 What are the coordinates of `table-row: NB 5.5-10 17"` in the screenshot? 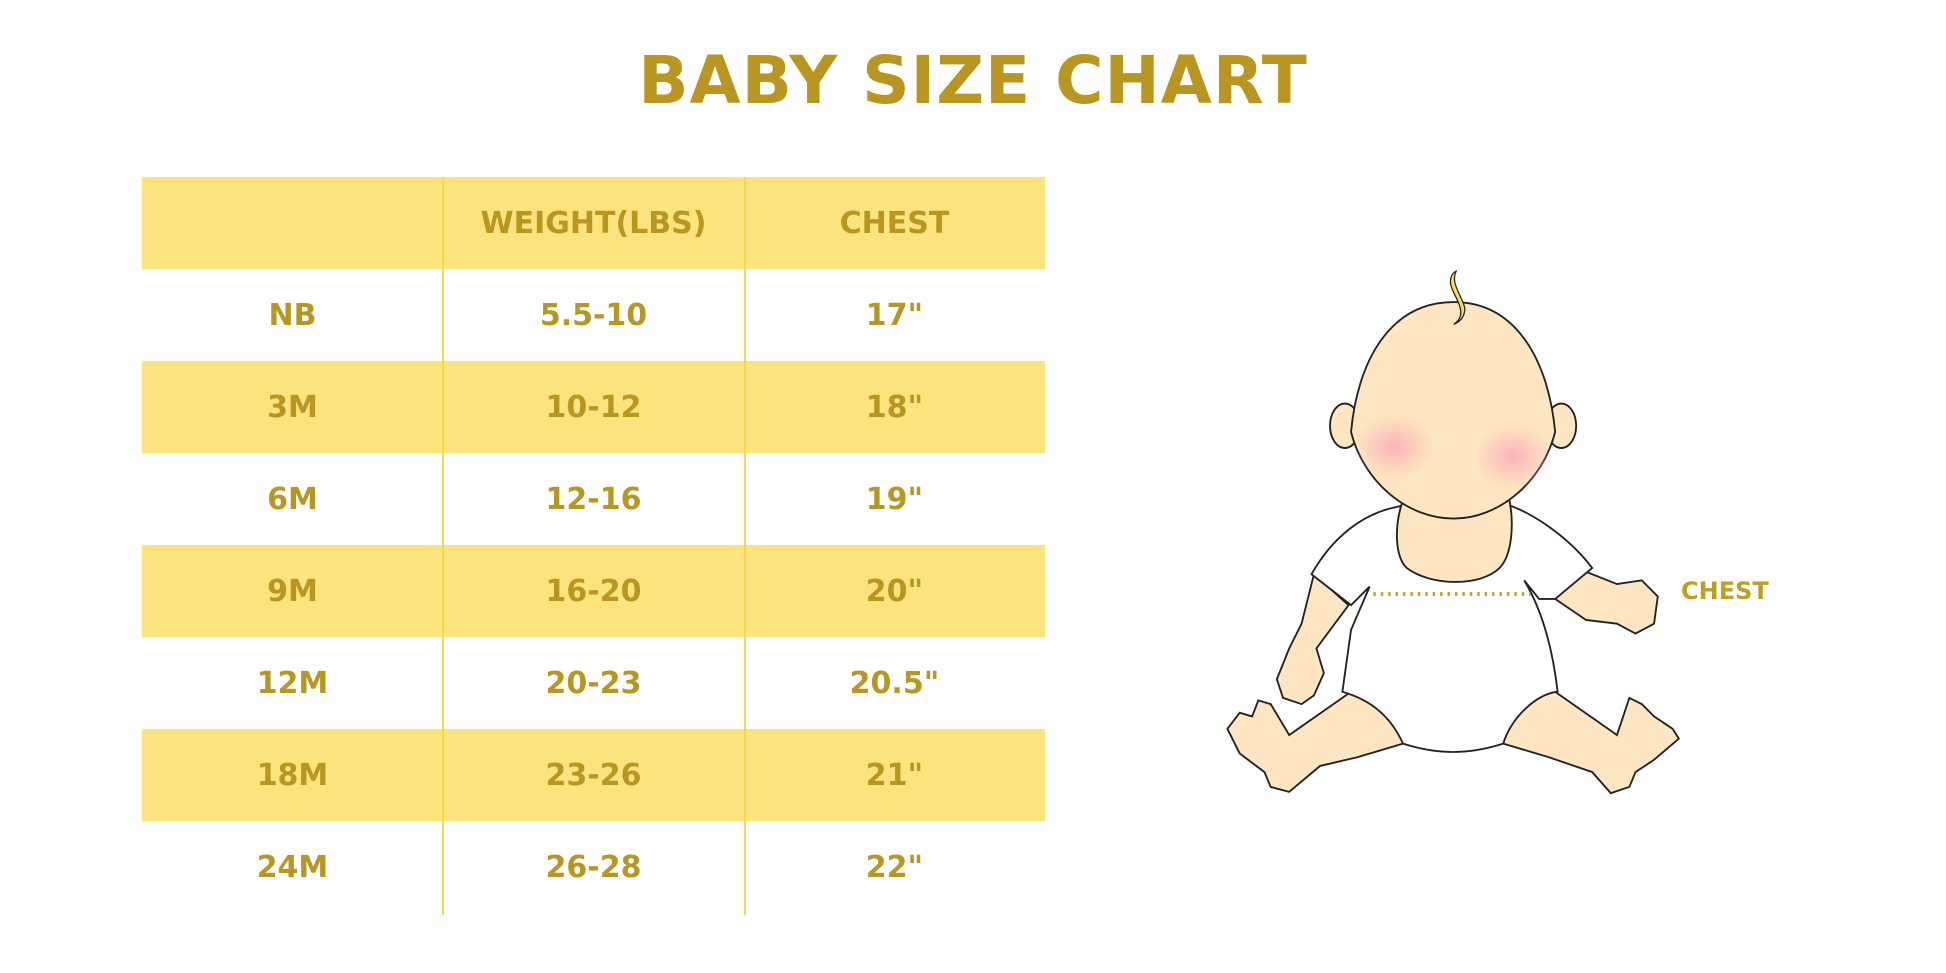 It's located at (593, 315).